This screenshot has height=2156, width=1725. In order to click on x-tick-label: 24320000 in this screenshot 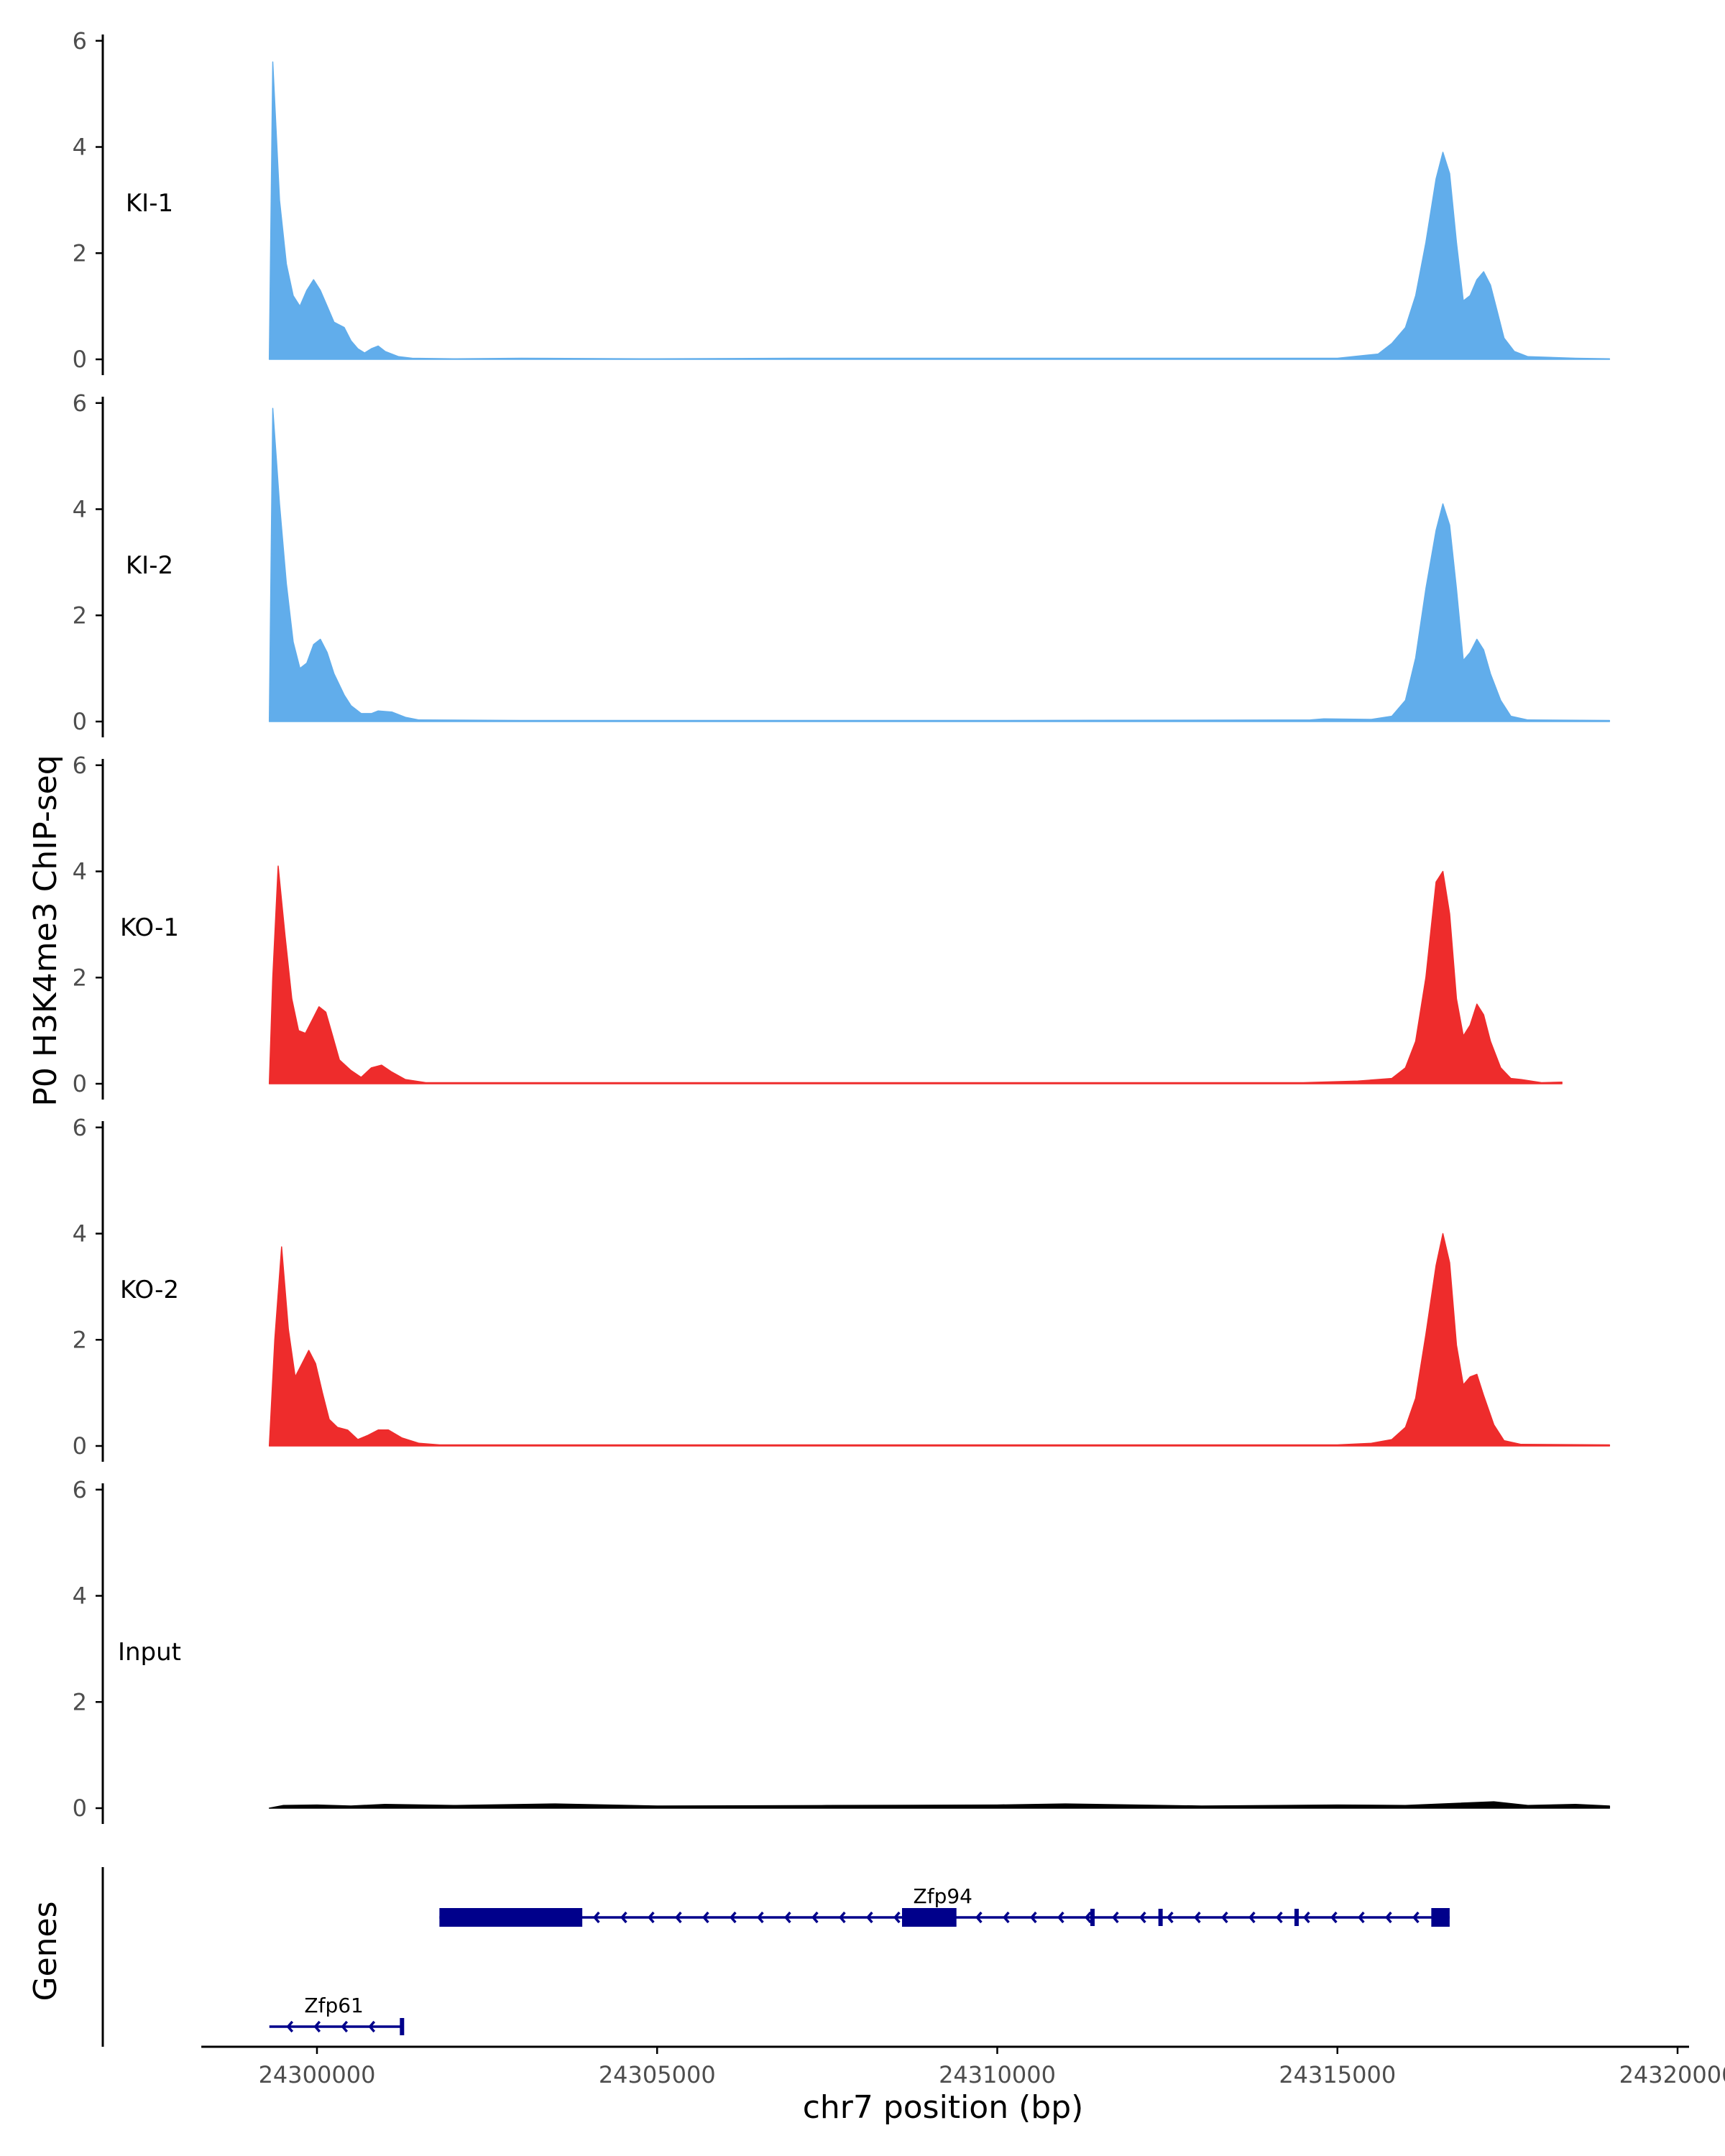, I will do `click(1672, 2074)`.